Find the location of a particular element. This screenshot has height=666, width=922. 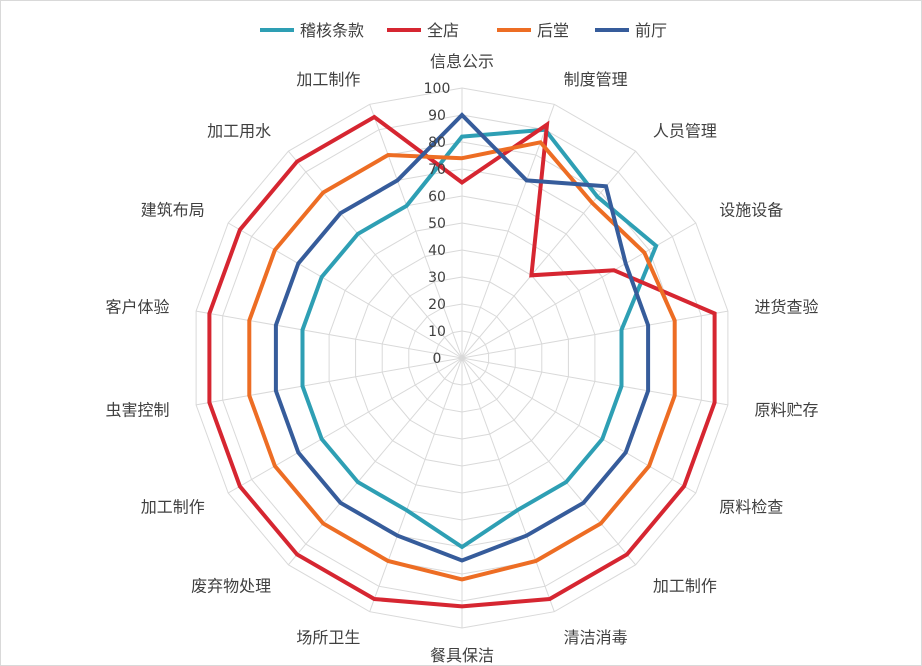

category-label: 场所卫生 is located at coordinates (328, 637).